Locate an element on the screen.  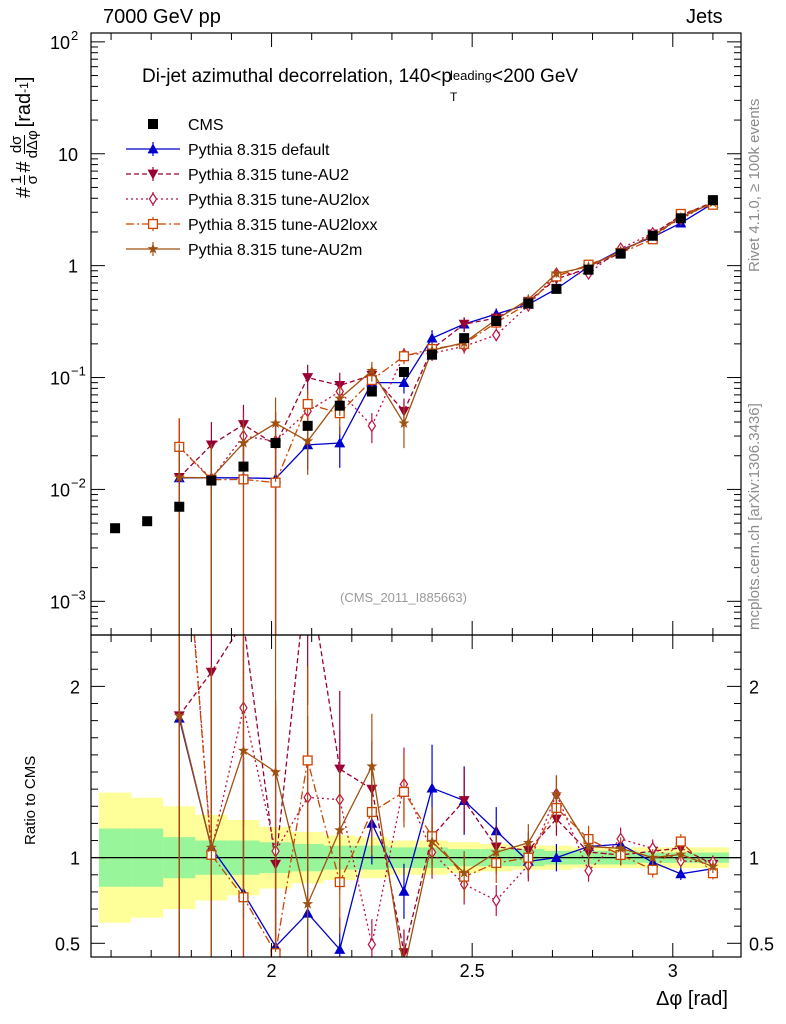
legend-entry: Pythia 8.315 tune-AU2 is located at coordinates (237, 175).